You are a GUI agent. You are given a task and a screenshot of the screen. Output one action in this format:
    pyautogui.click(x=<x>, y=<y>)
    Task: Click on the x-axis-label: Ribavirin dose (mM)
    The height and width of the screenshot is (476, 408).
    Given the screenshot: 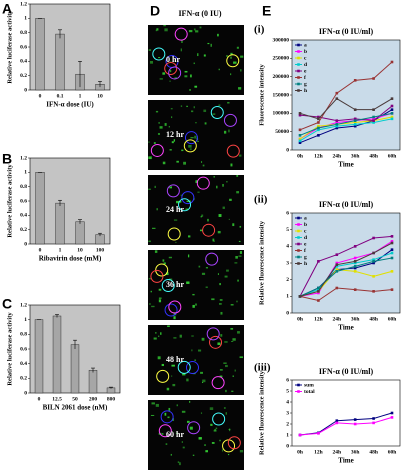 What is the action you would take?
    pyautogui.click(x=70, y=259)
    